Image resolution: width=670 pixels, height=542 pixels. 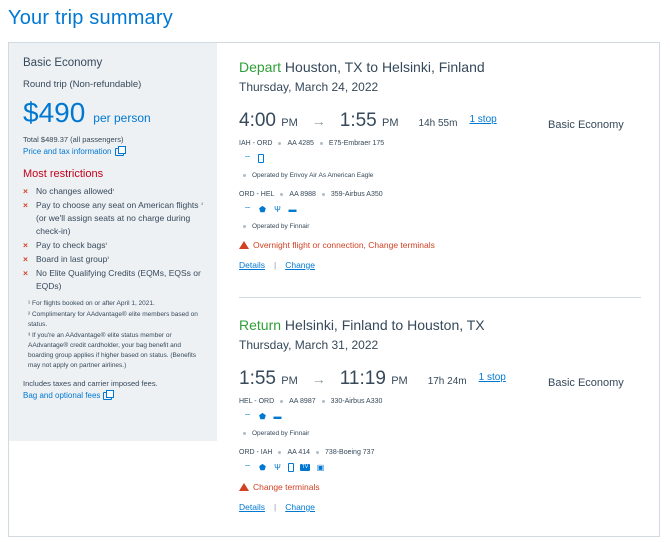 I want to click on leg-route: ORD - IAH, so click(x=256, y=452).